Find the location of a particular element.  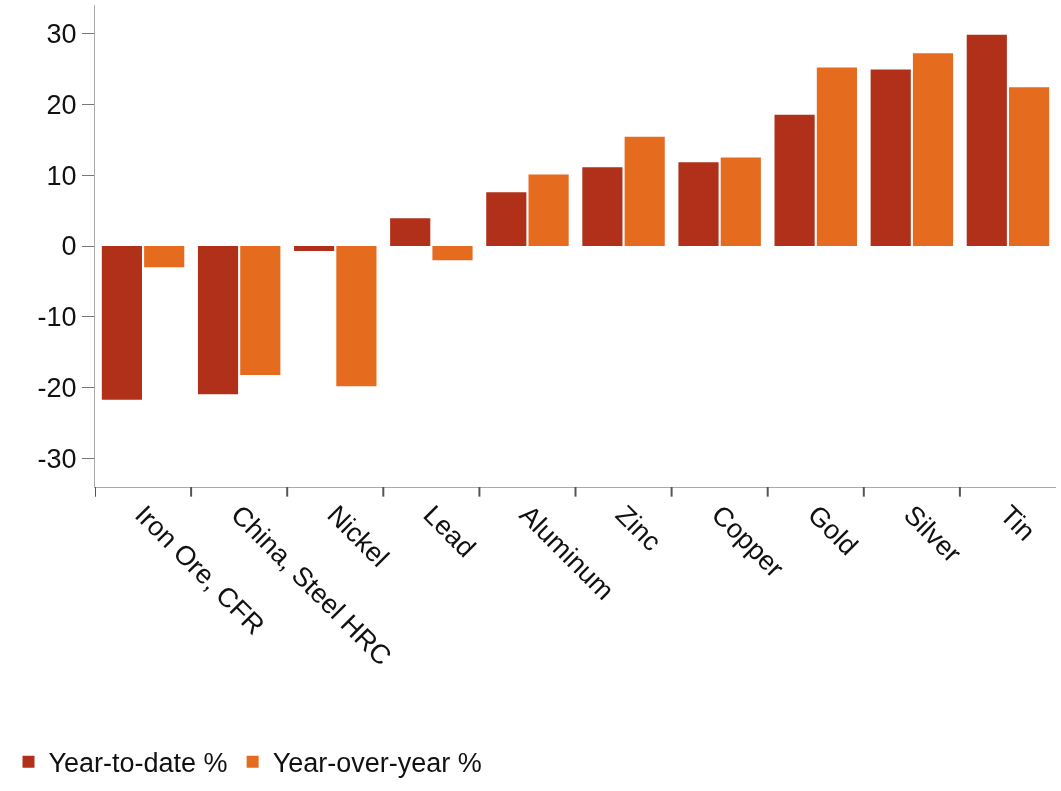

y-tick-label: 10 is located at coordinates (61, 175).